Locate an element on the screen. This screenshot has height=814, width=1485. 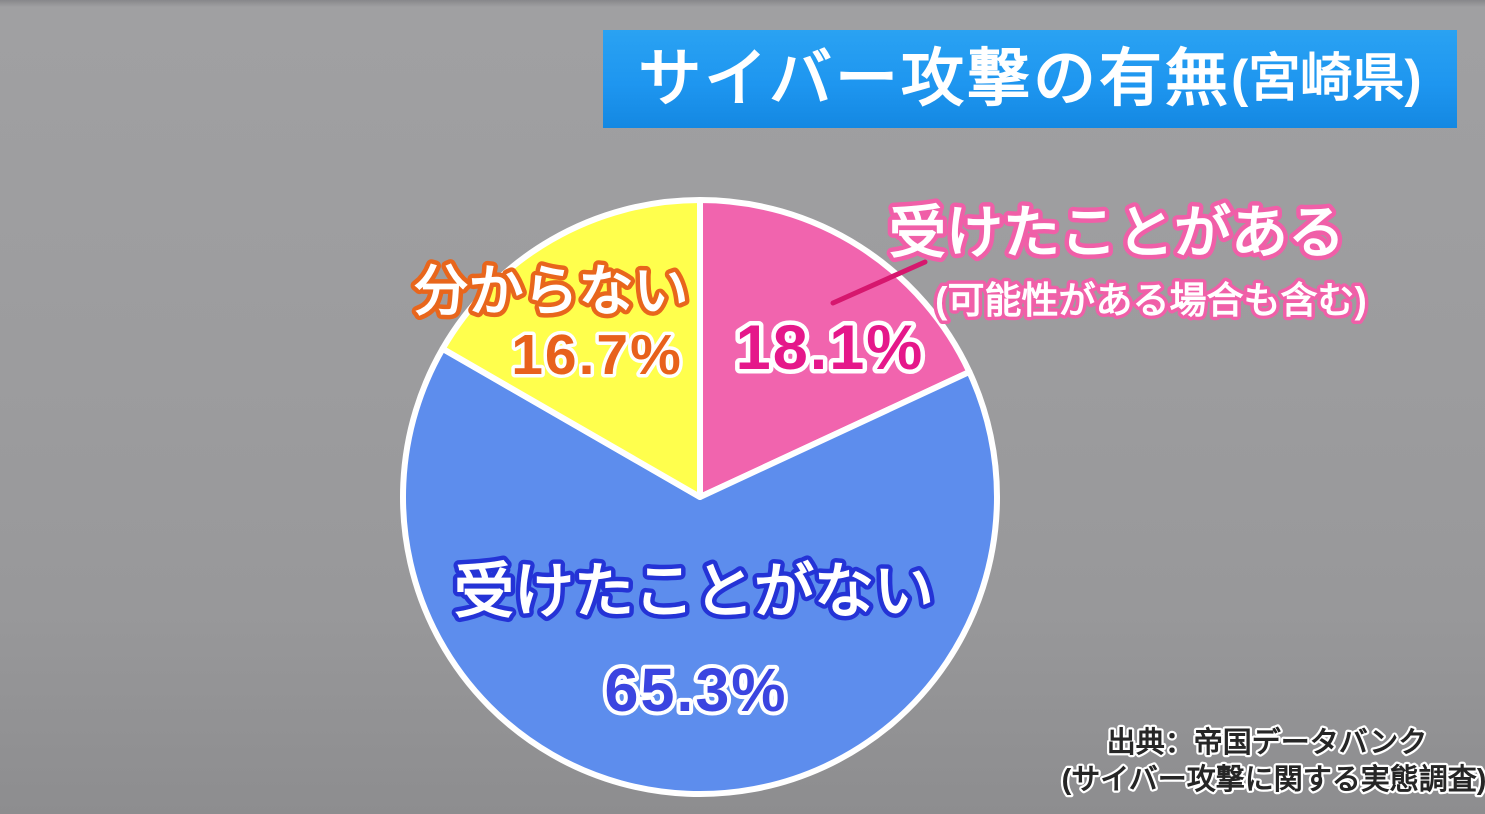
source-line-2: (サイバー攻撃に関する実態調査) is located at coordinates (1273, 779).